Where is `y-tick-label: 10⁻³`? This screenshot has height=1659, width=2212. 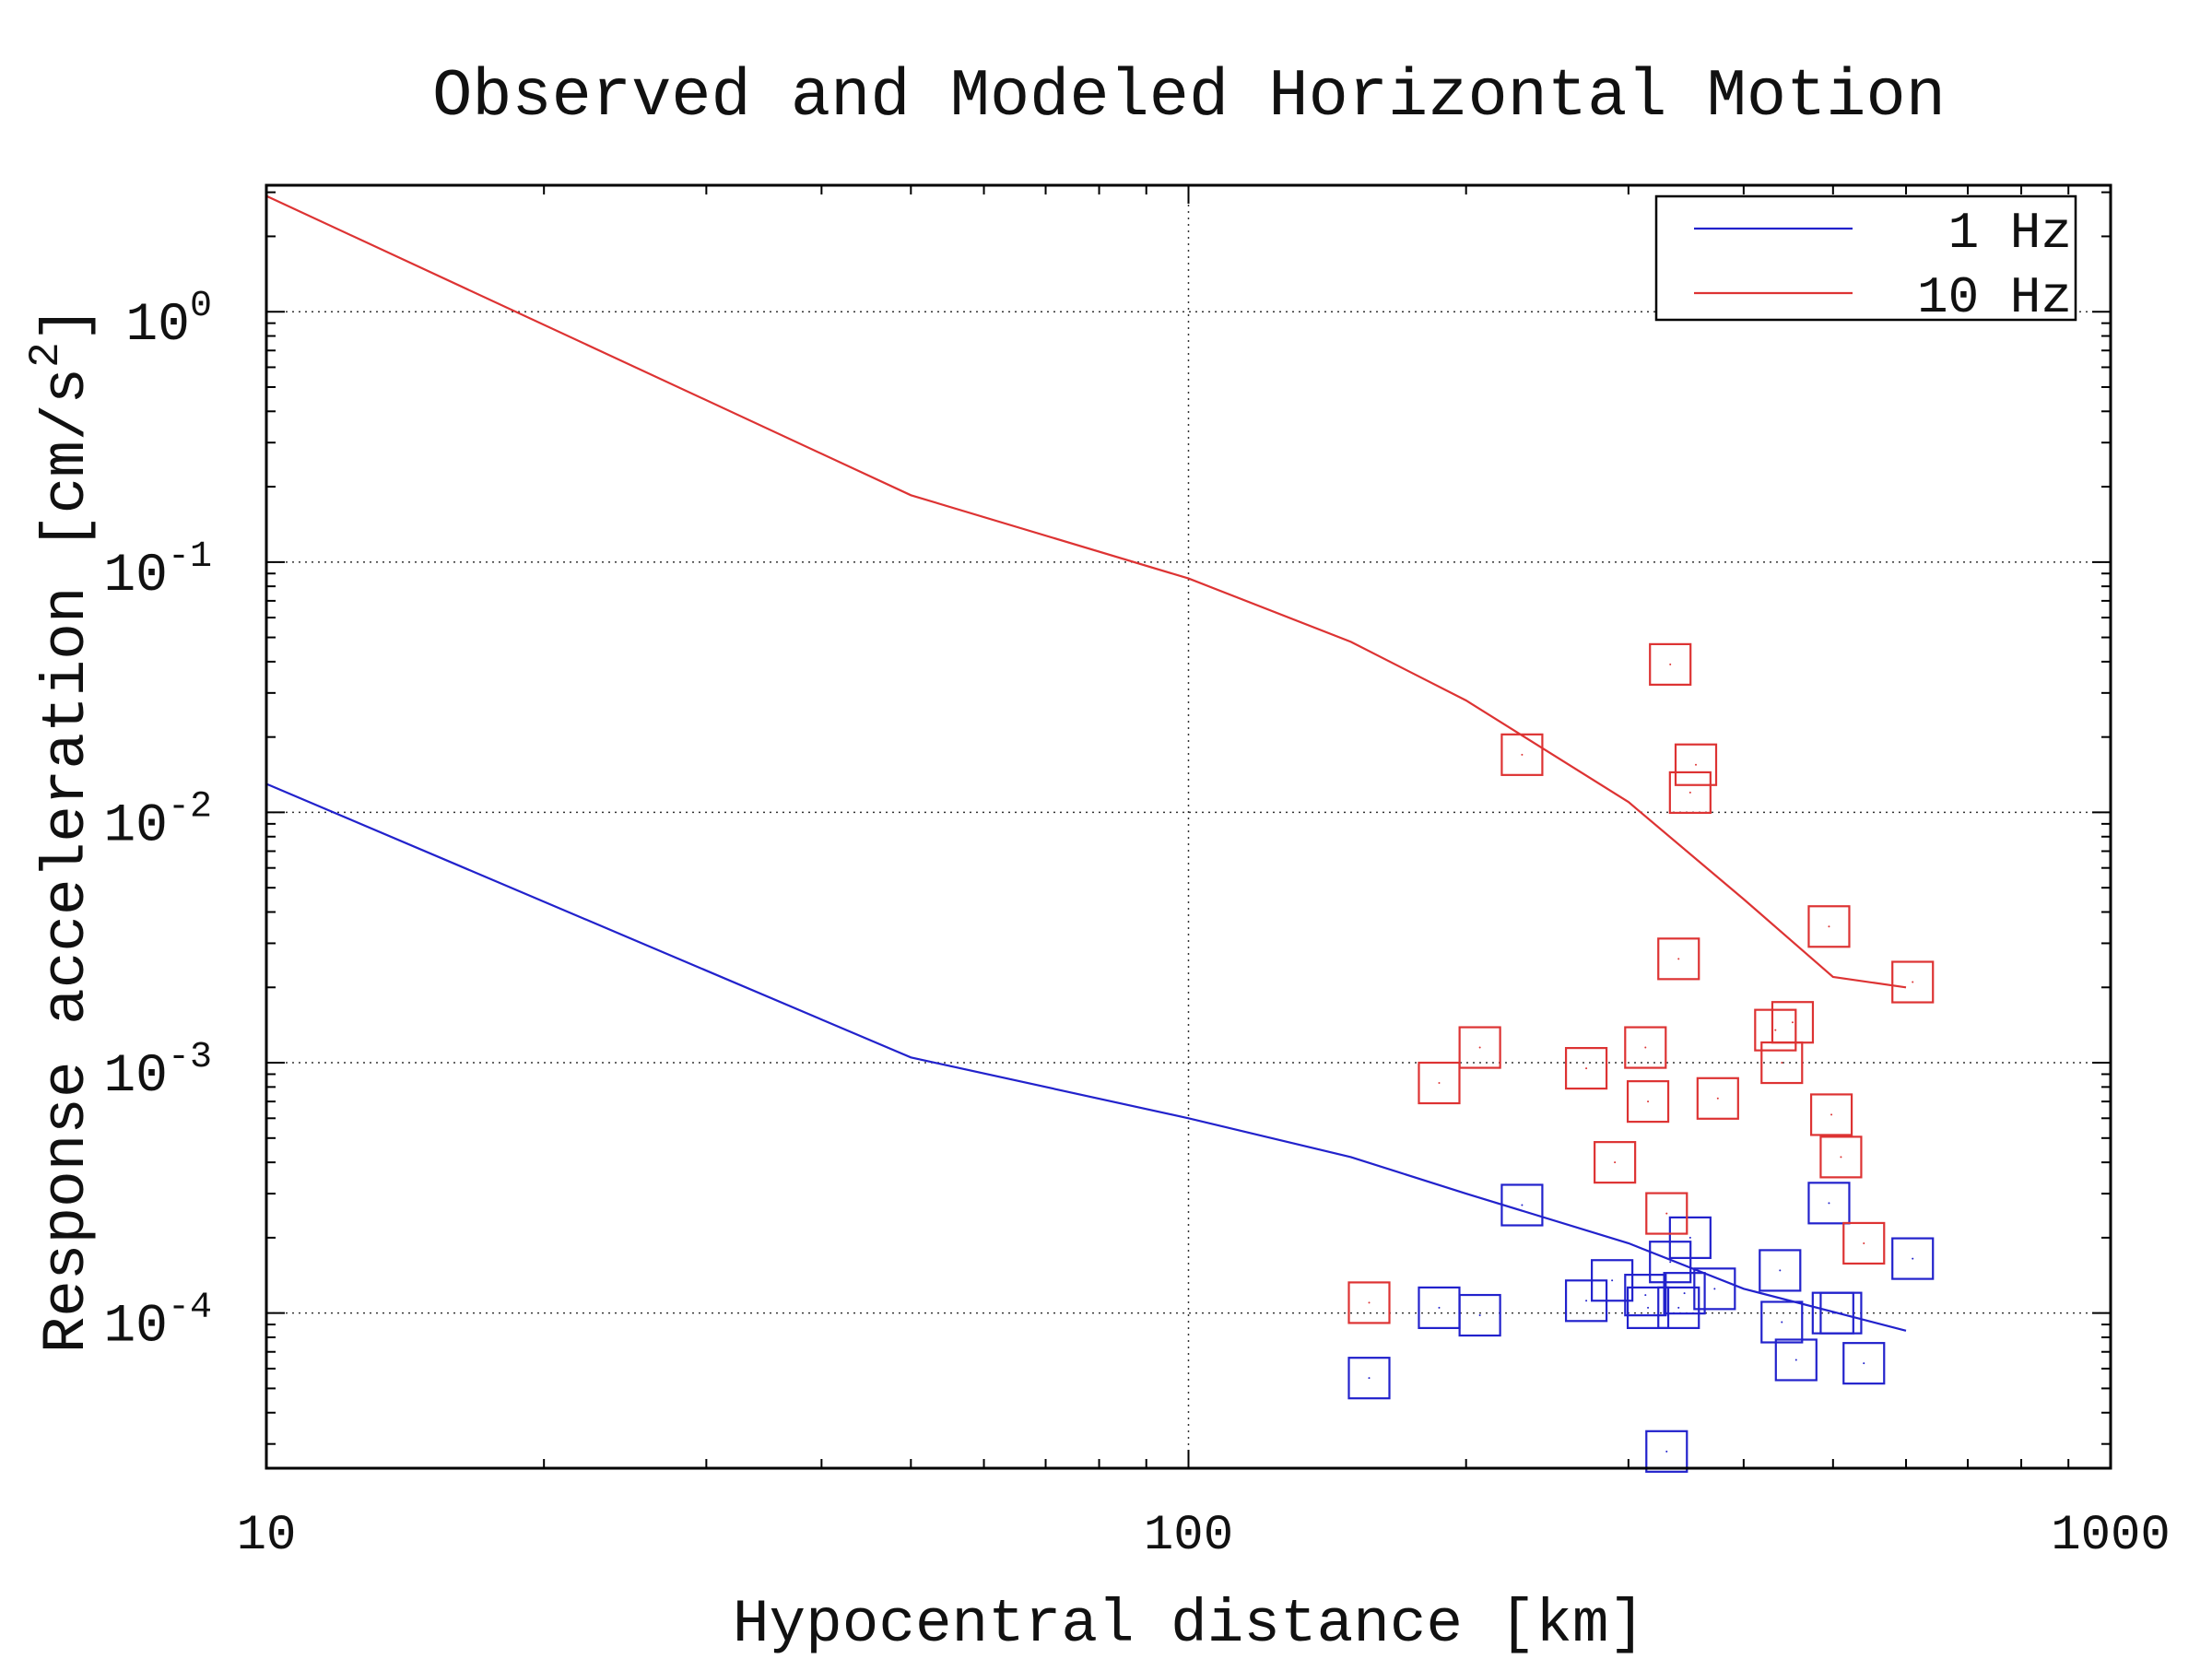
y-tick-label: 10⁻³ is located at coordinates (157, 1072).